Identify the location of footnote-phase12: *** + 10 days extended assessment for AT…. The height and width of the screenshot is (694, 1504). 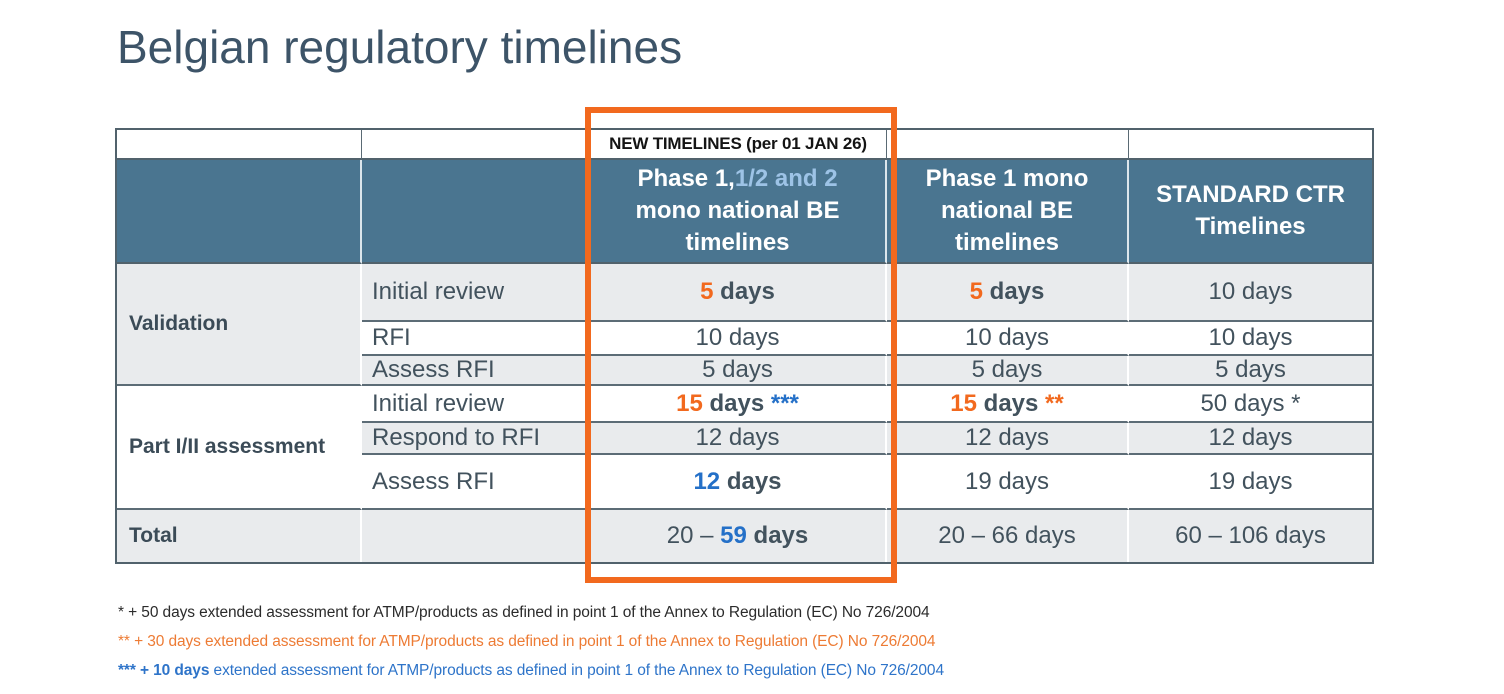
(531, 670).